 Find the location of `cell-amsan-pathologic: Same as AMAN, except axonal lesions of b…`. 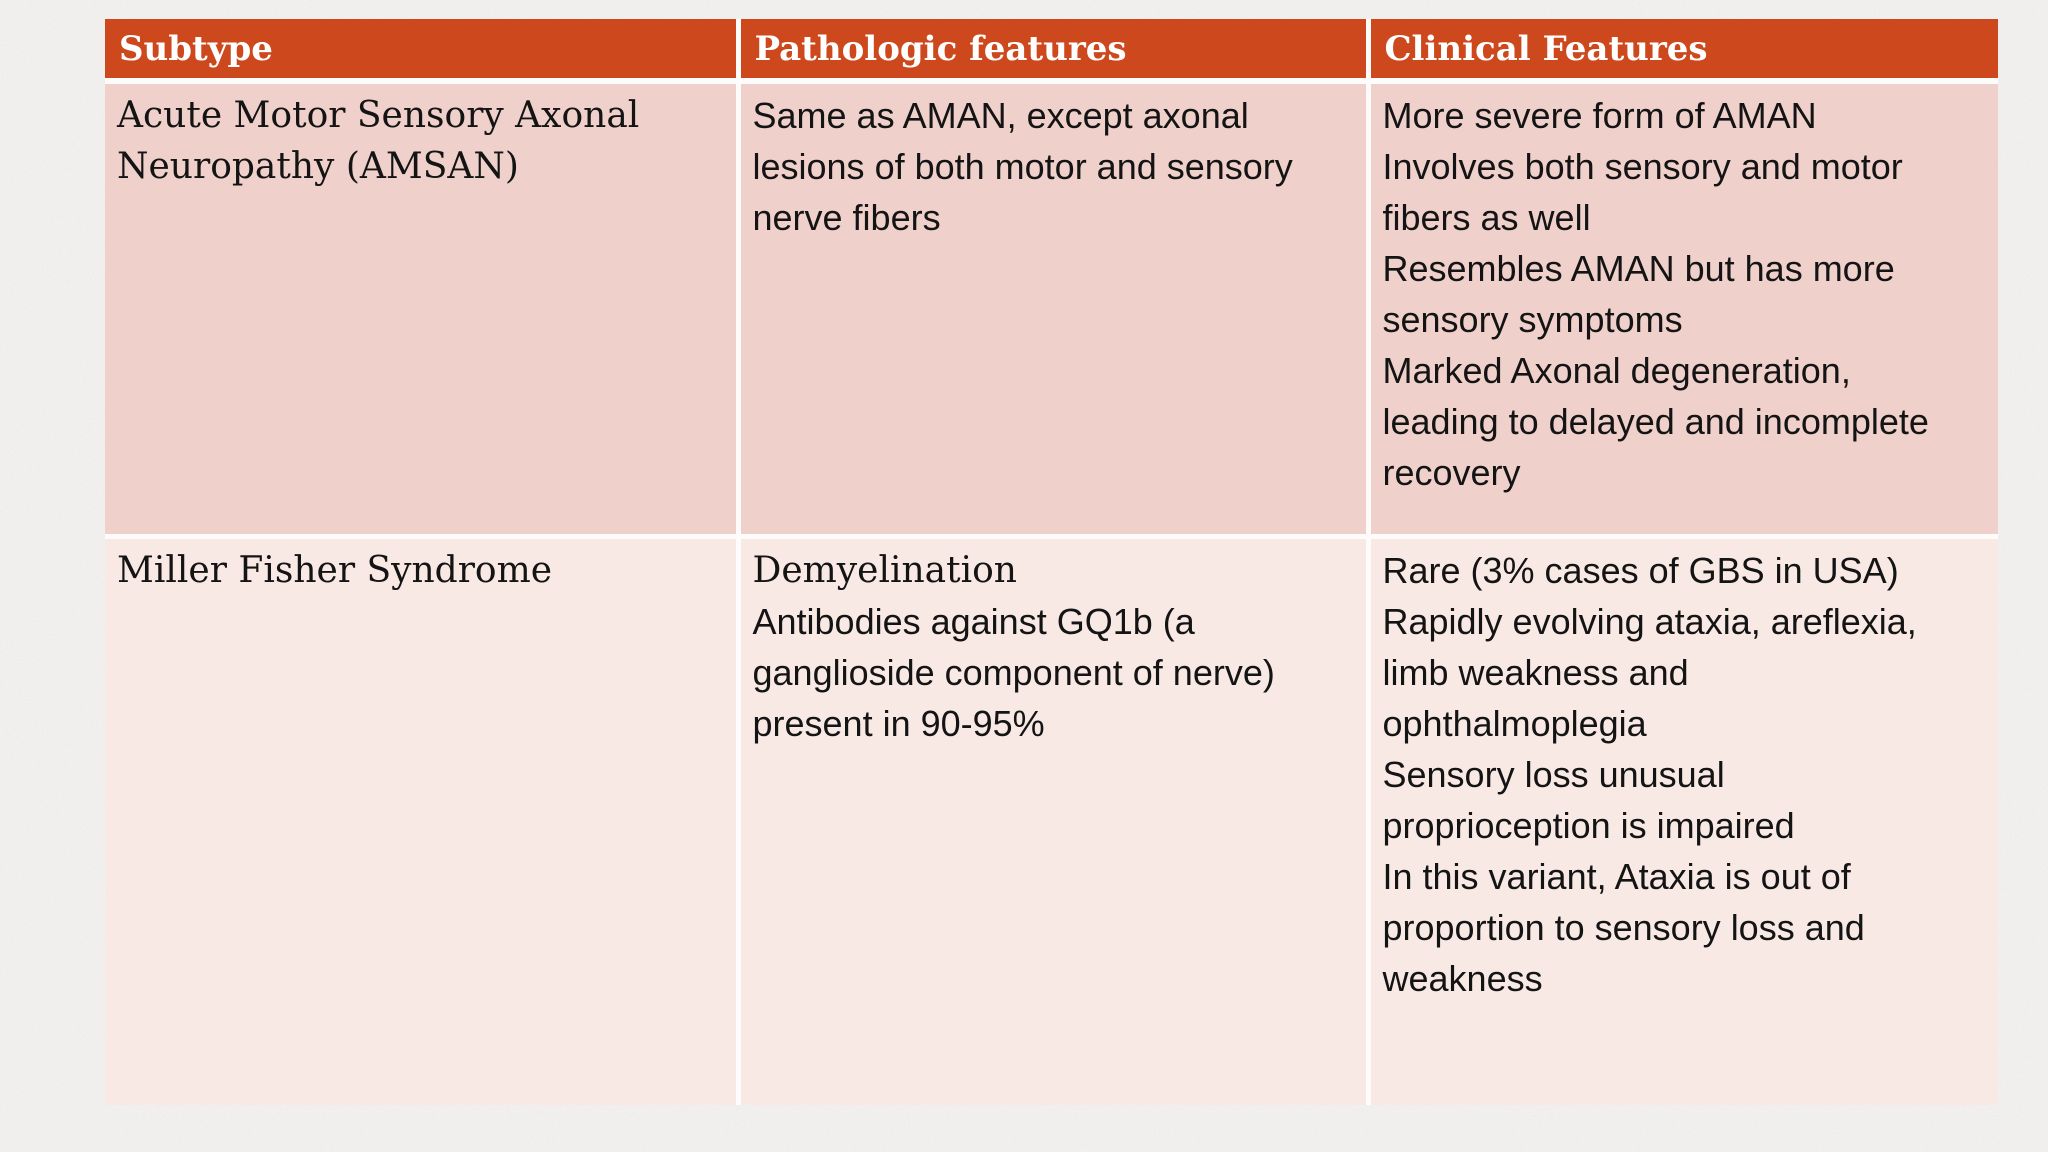

cell-amsan-pathologic: Same as AMAN, except axonal lesions of b… is located at coordinates (1054, 310).